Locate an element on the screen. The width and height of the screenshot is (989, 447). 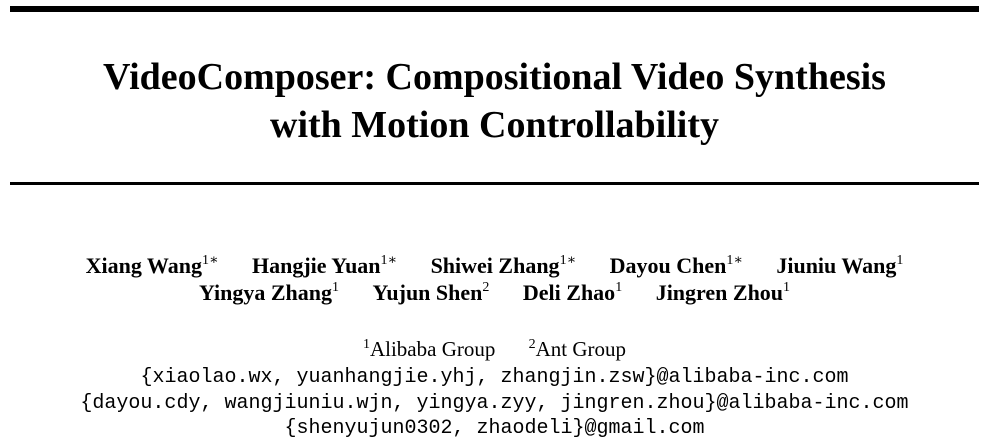
author-name: Yujun Shen is located at coordinates (427, 292).